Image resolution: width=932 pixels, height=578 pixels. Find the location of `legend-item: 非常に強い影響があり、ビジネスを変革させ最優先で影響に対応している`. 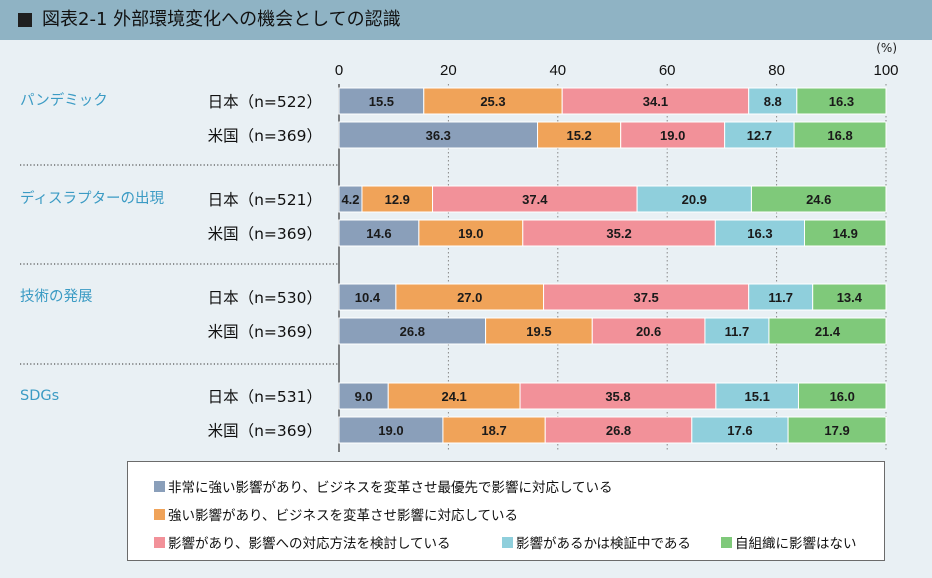

legend-item: 非常に強い影響があり、ビジネスを変革させ最優先で影響に対応している is located at coordinates (383, 486).